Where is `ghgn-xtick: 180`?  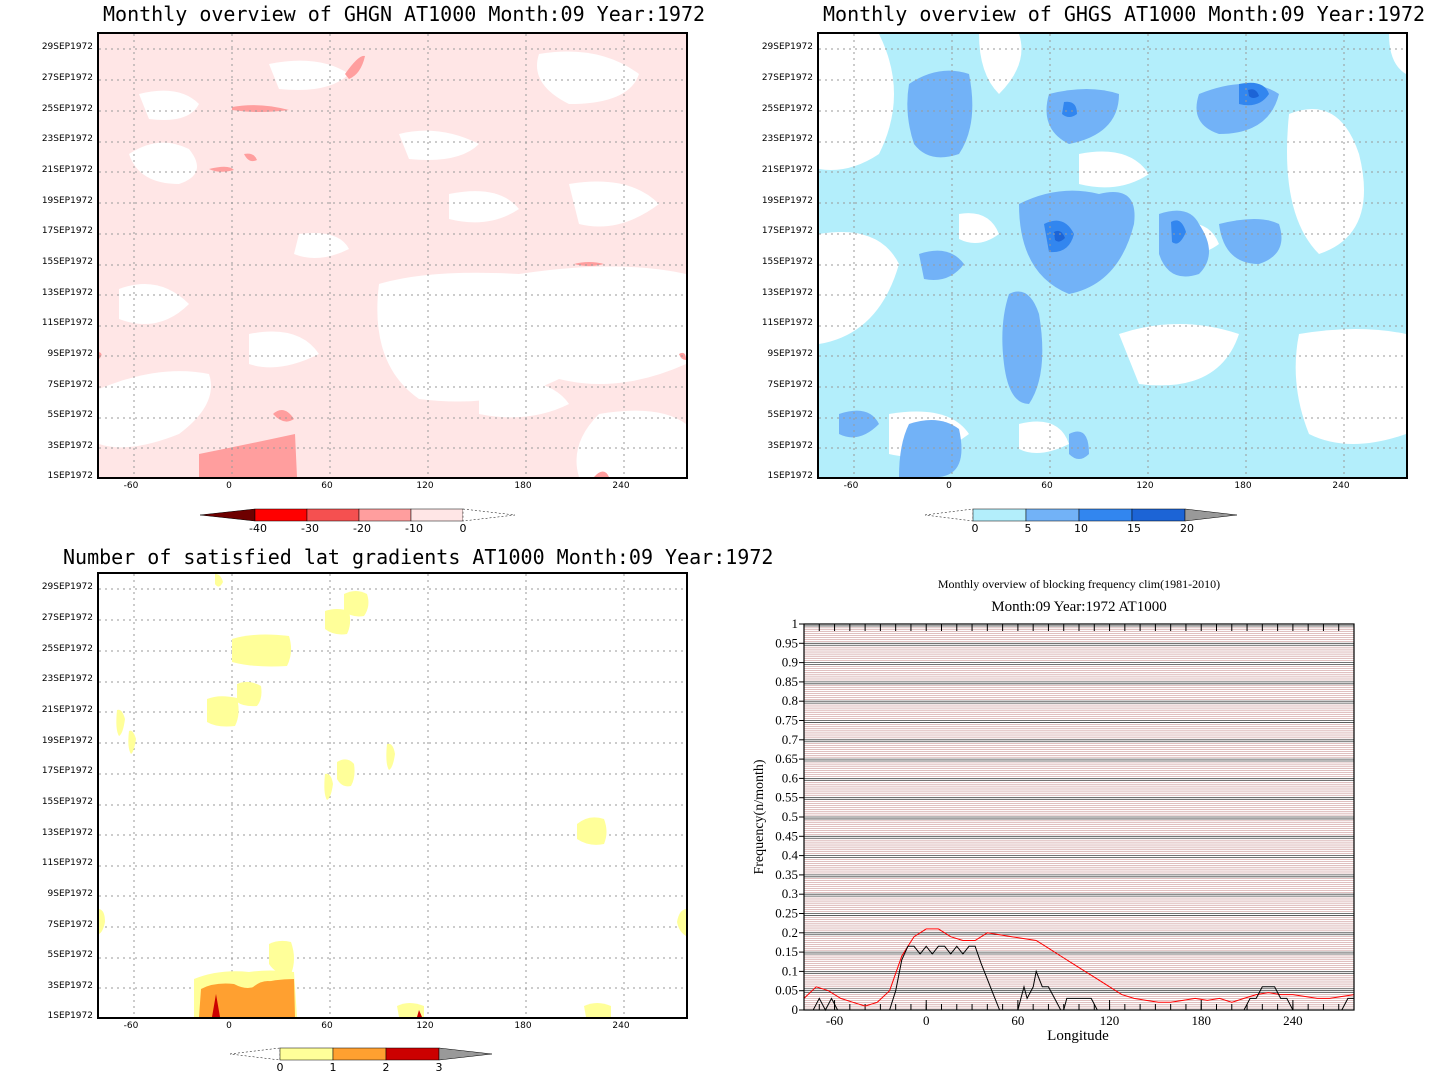
ghgn-xtick: 180 is located at coordinates (523, 486).